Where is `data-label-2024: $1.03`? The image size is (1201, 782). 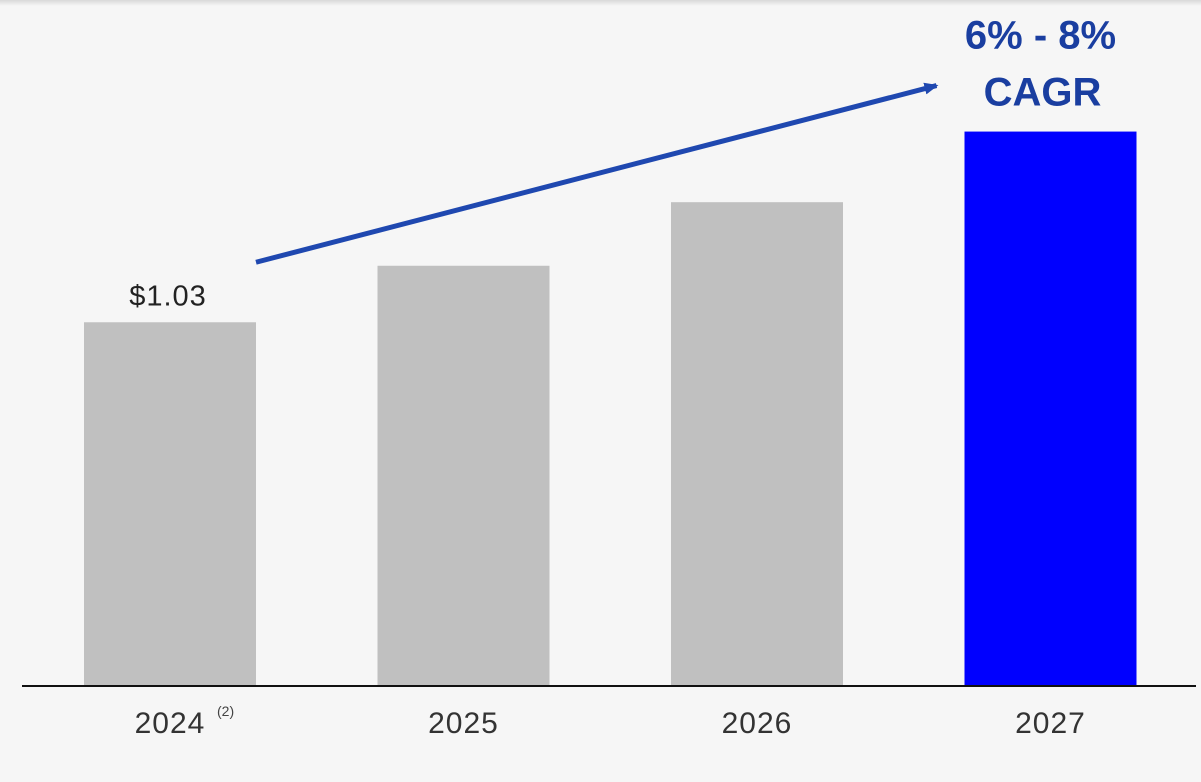
data-label-2024: $1.03 is located at coordinates (168, 296).